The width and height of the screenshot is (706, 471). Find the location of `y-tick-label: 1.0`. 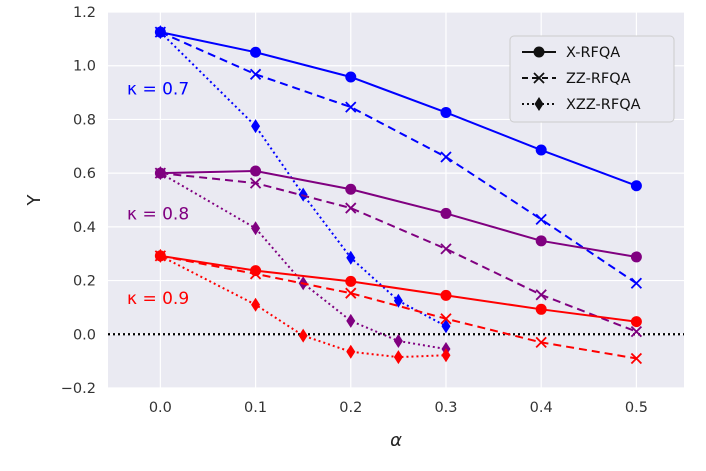

y-tick-label: 1.0 is located at coordinates (84, 67).